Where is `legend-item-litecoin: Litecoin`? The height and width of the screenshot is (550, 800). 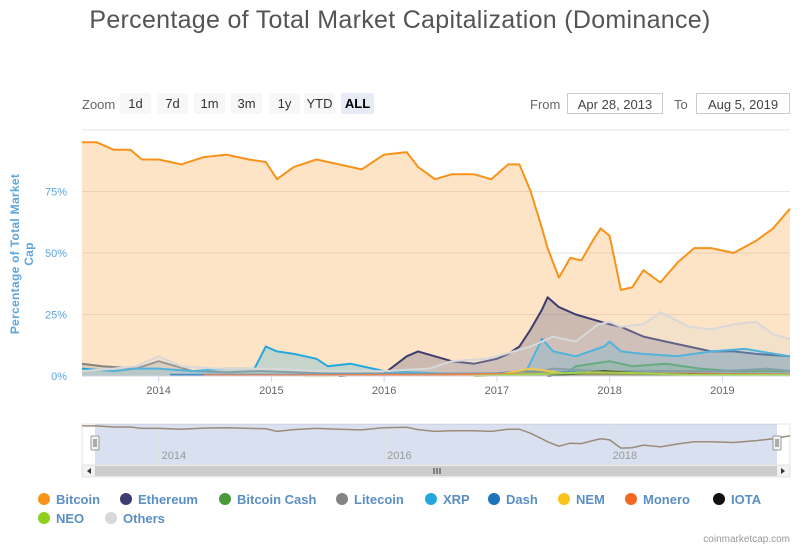 legend-item-litecoin: Litecoin is located at coordinates (370, 499).